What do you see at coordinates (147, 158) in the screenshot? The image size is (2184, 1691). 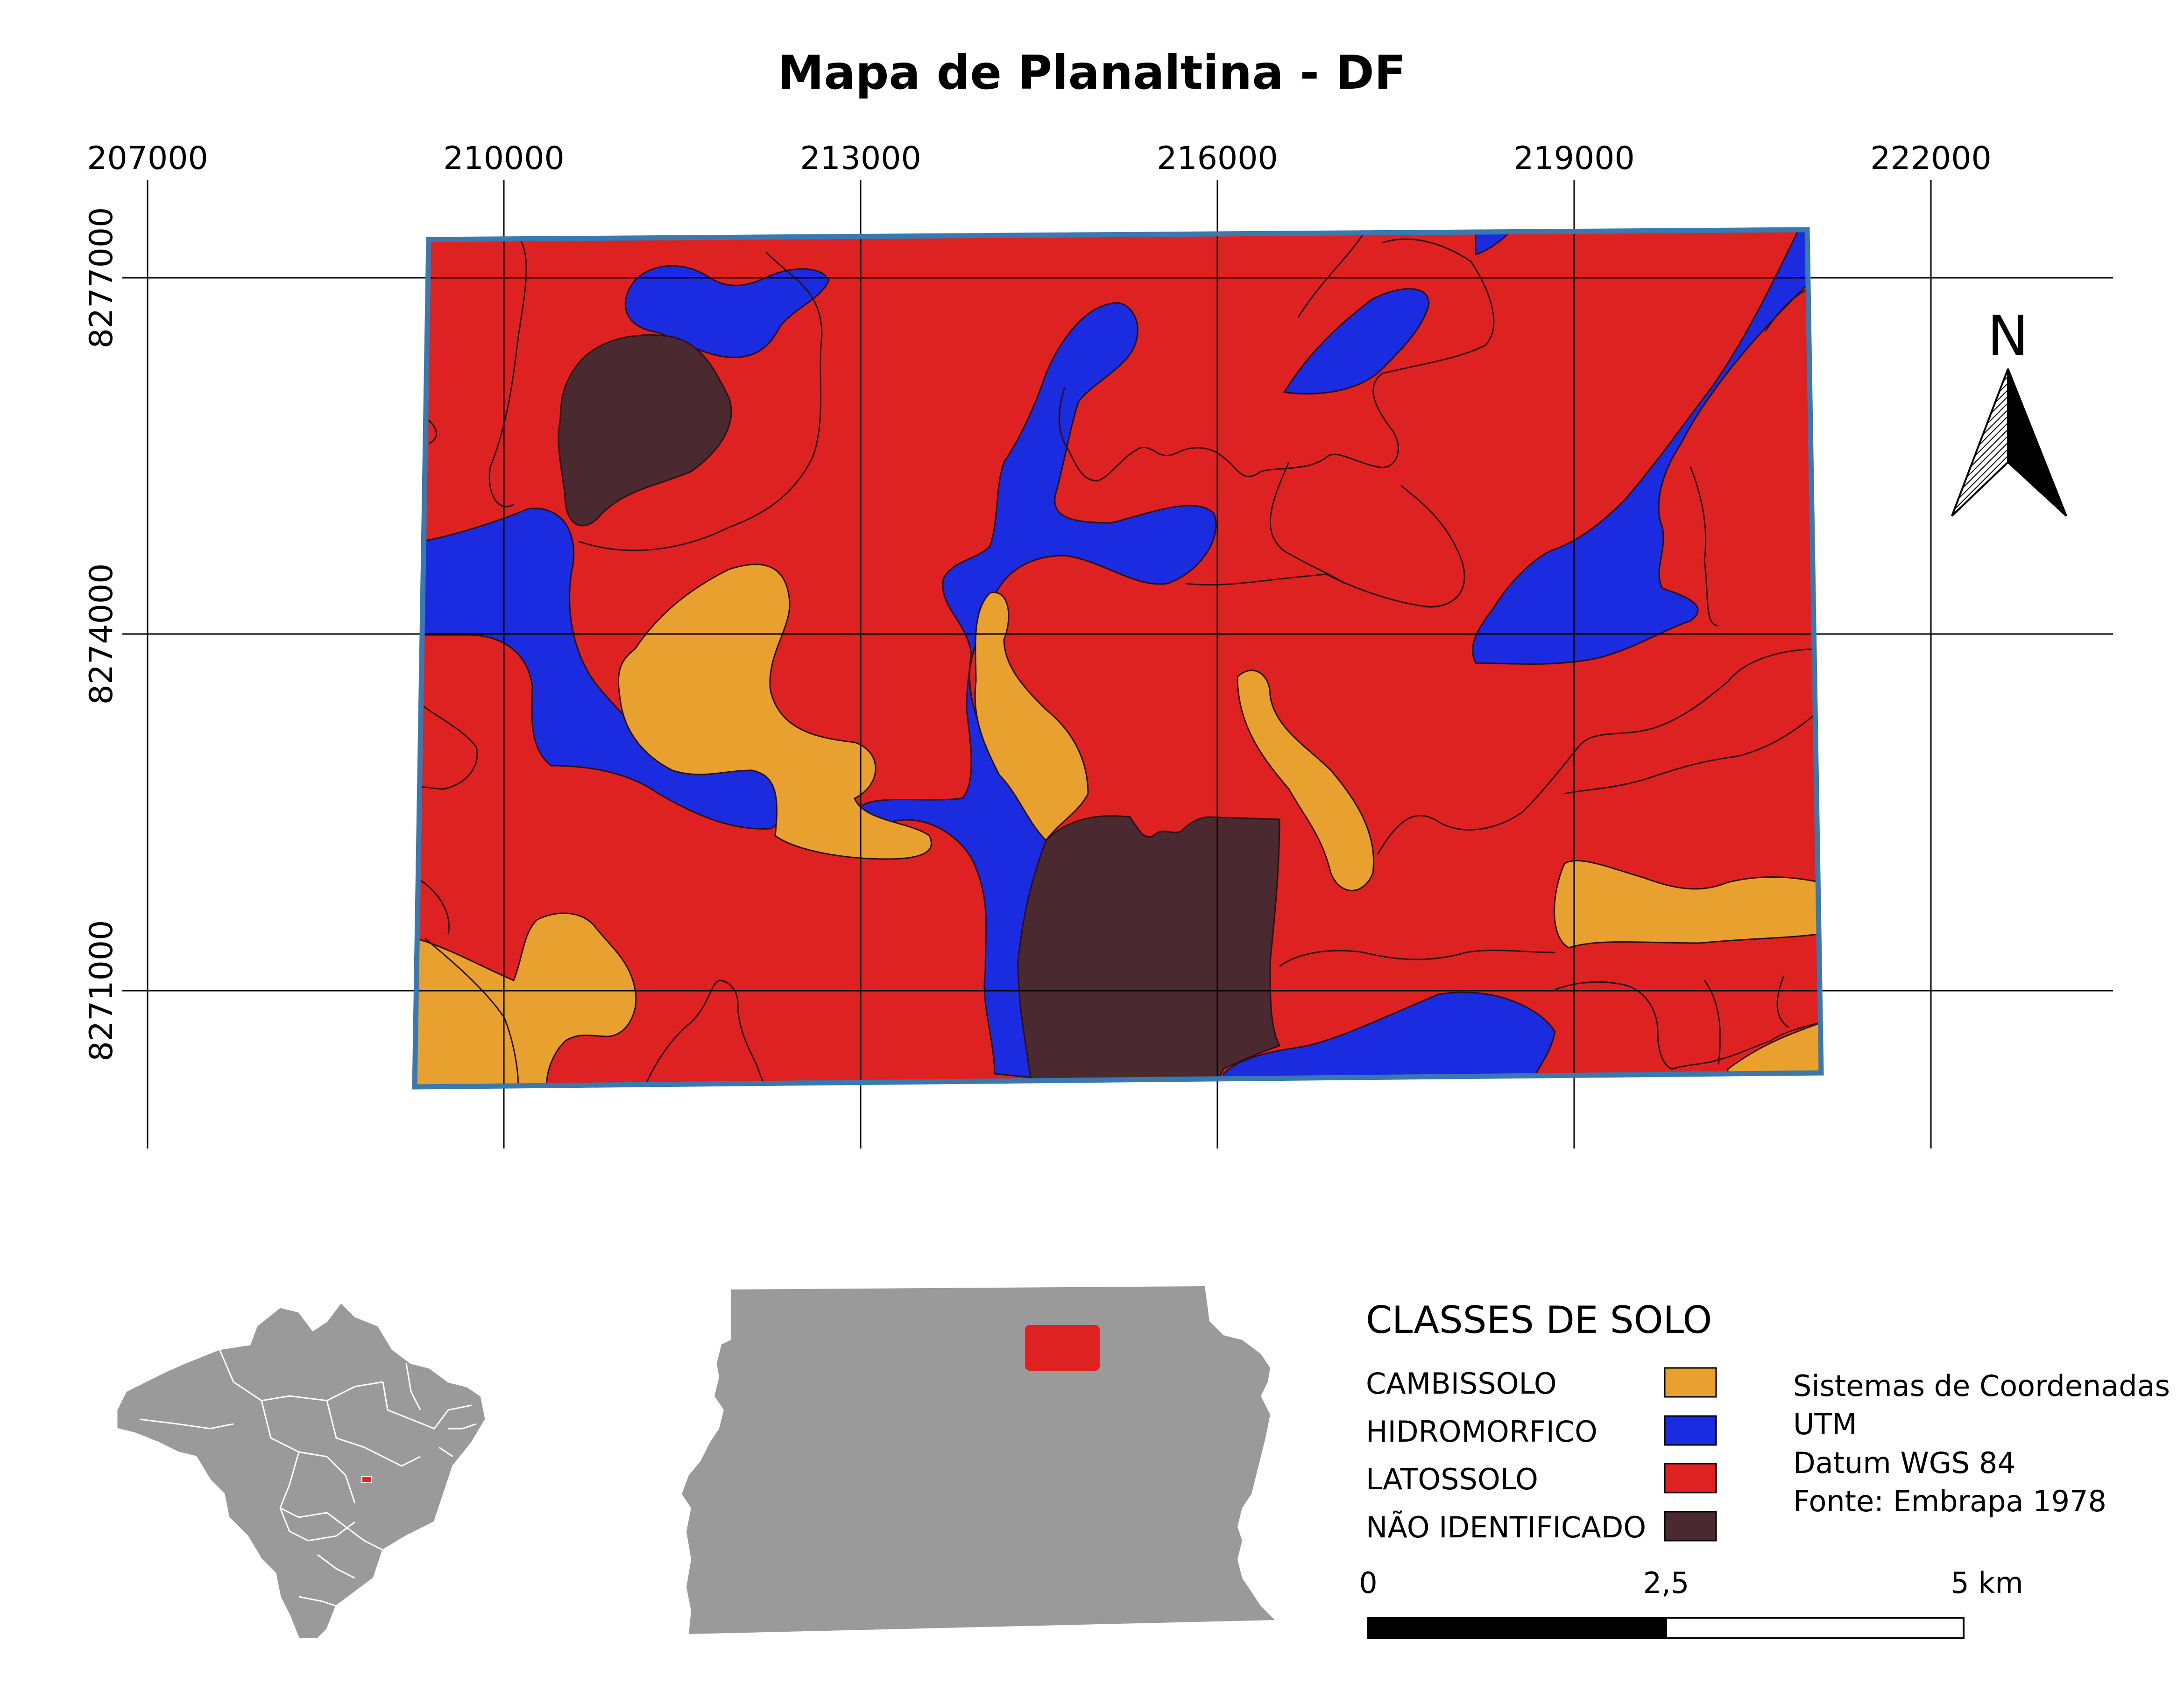 I see `x-label: 207000` at bounding box center [147, 158].